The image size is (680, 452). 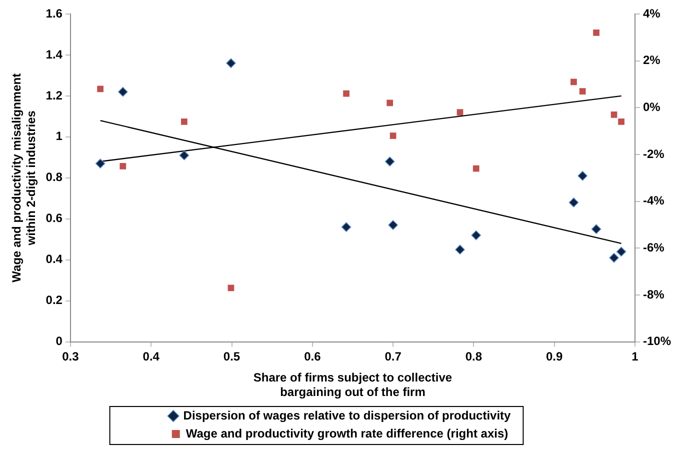 I want to click on y2-tick-label: -10%, so click(x=657, y=341).